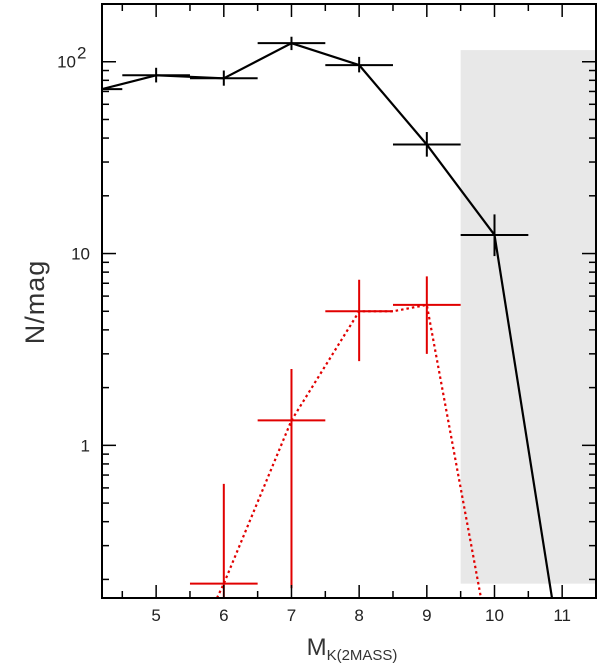 The image size is (600, 665). What do you see at coordinates (223, 615) in the screenshot?
I see `x-tick-label: 6` at bounding box center [223, 615].